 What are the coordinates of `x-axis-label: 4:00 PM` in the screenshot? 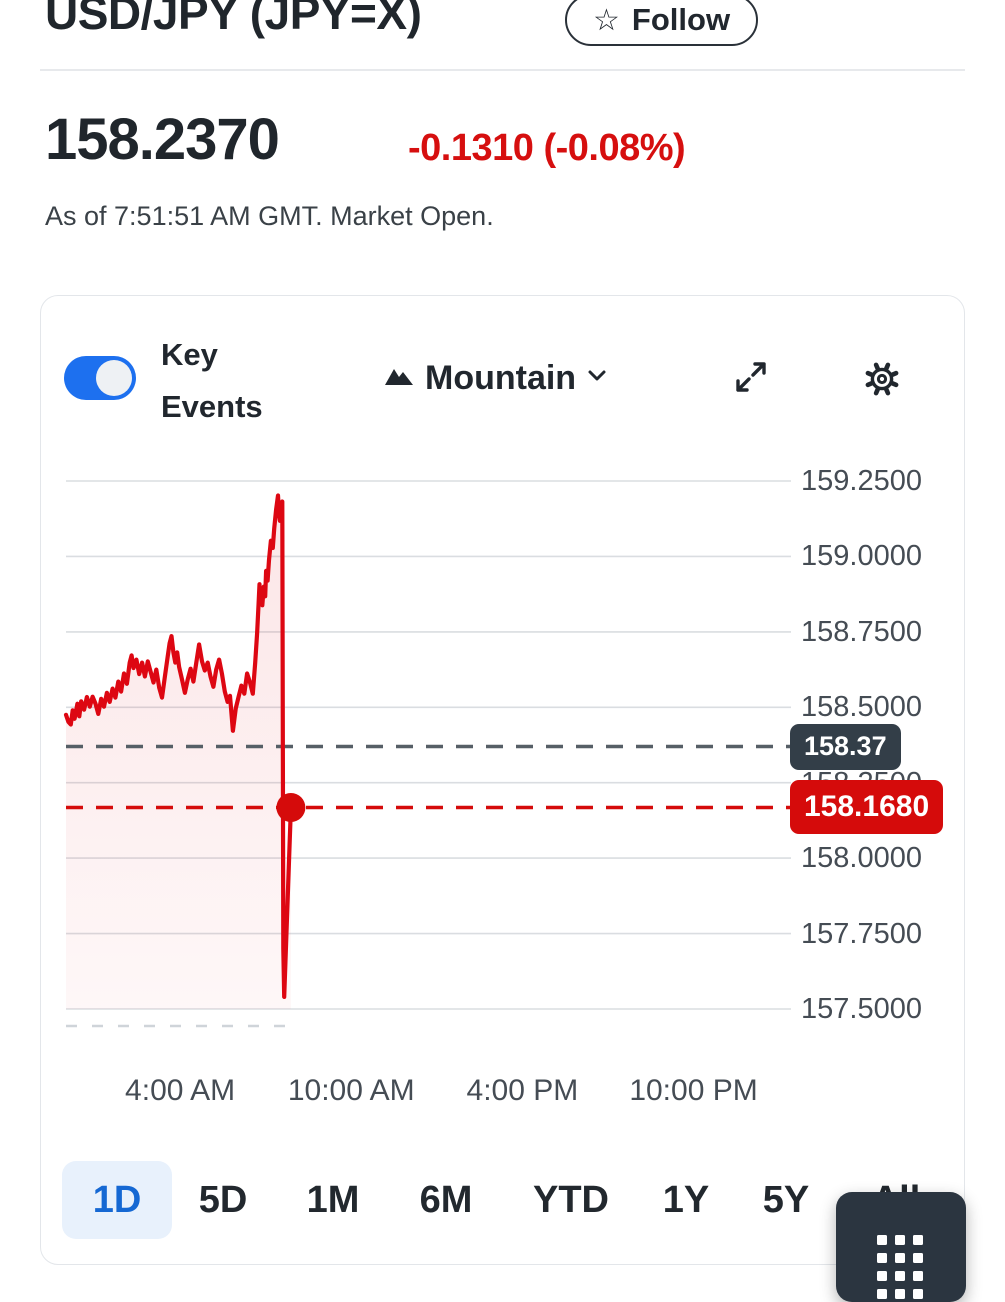 It's located at (522, 1090).